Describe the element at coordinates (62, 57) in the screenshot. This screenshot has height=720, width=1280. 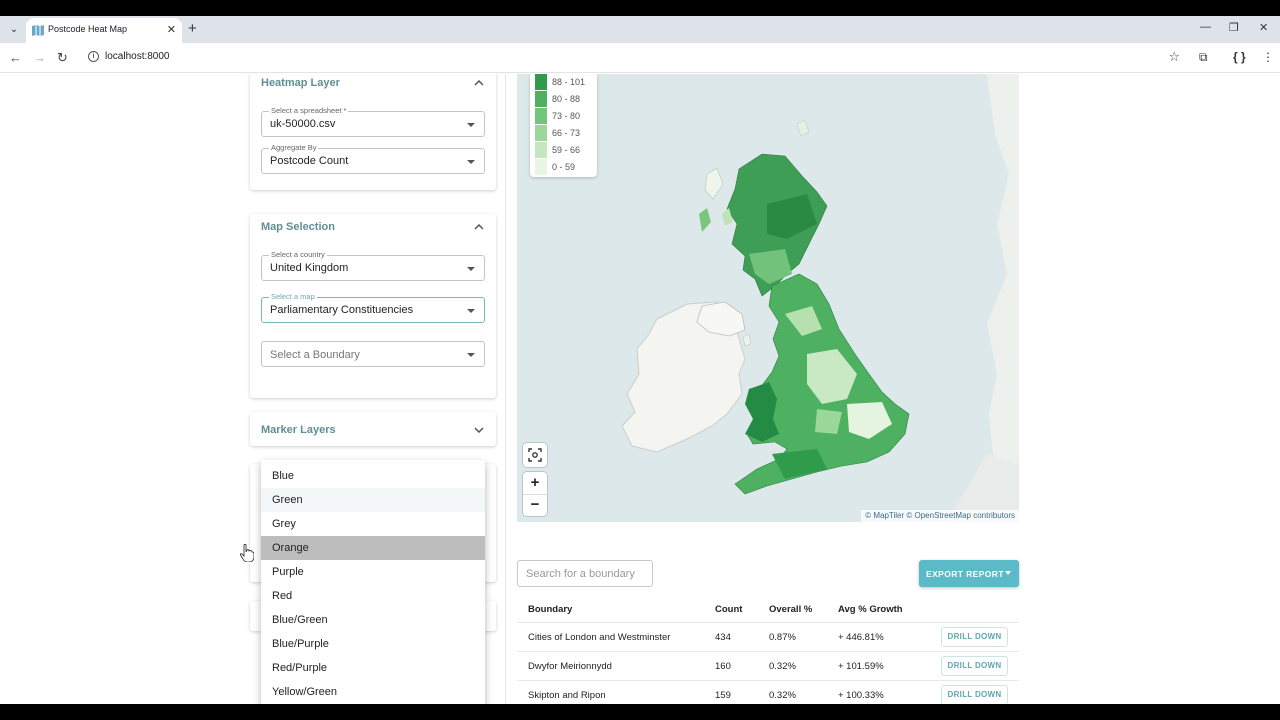
I see `reload-icon: ↻` at that location.